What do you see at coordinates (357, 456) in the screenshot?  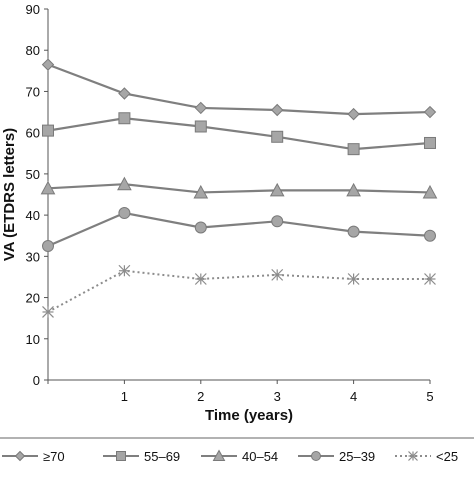 I see `legend-label: 25–39` at bounding box center [357, 456].